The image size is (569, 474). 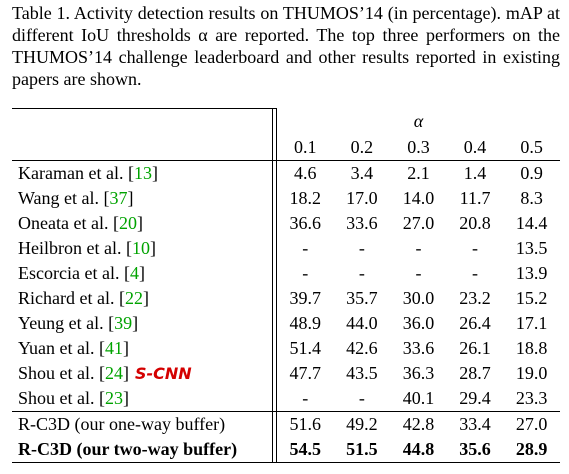 I want to click on value-cell: 33.4, so click(x=475, y=424).